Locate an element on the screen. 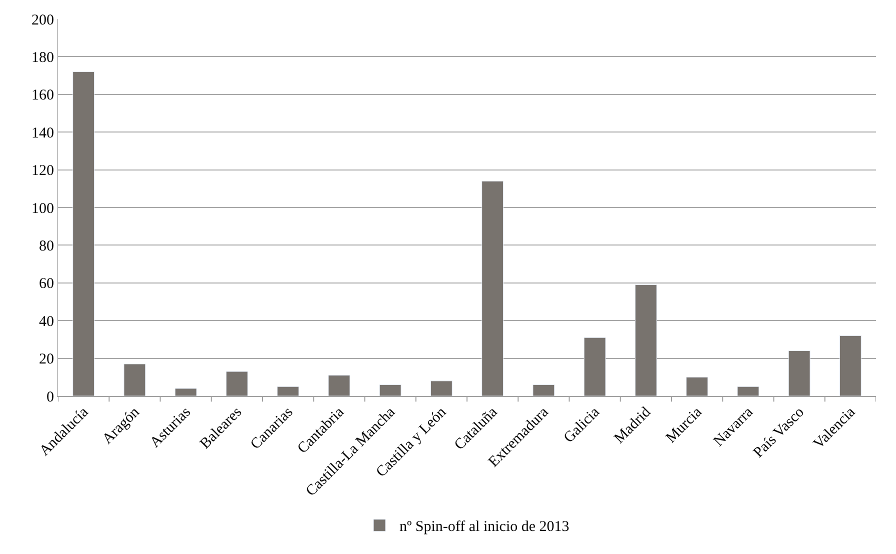  y-tick-label: 160 is located at coordinates (43, 96).